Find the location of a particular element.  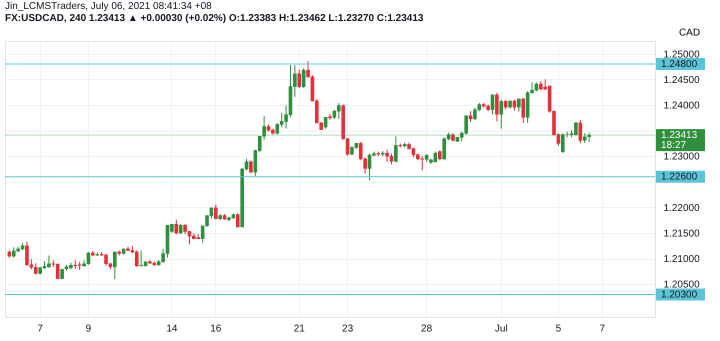

chart-subtitle: FX:USDCAD, 240 1.23413 ▲ +0.00030 (+0.02%) O:1.23383 H:1.23462 L:1.23270 C:1.23413 is located at coordinates (214, 18).